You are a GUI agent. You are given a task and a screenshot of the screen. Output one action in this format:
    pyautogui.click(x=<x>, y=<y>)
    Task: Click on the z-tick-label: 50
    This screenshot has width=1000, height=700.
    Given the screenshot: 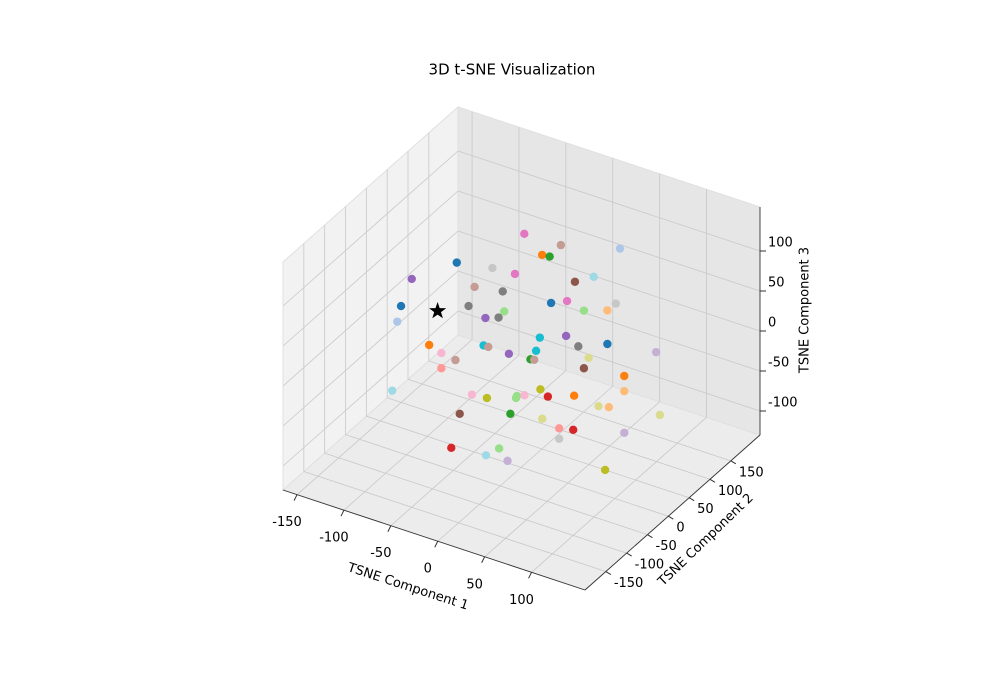 What is the action you would take?
    pyautogui.click(x=776, y=283)
    